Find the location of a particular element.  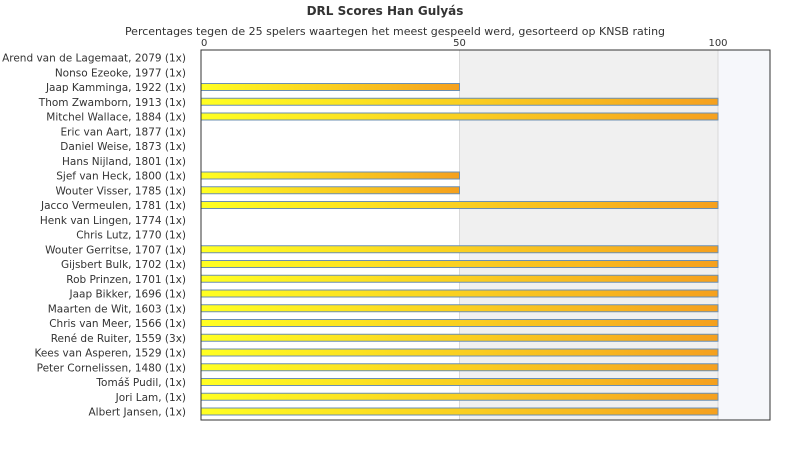

y-category-label: Mitchel Wallace, 1884 (1x) is located at coordinates (116, 118).